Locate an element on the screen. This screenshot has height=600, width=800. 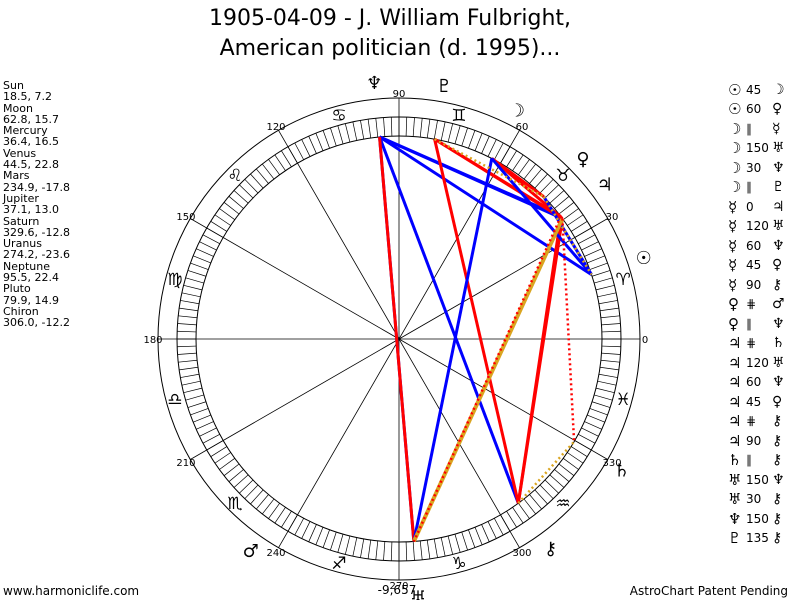
aspect-row: ♄ ∥ ⚷ is located at coordinates (764, 461).